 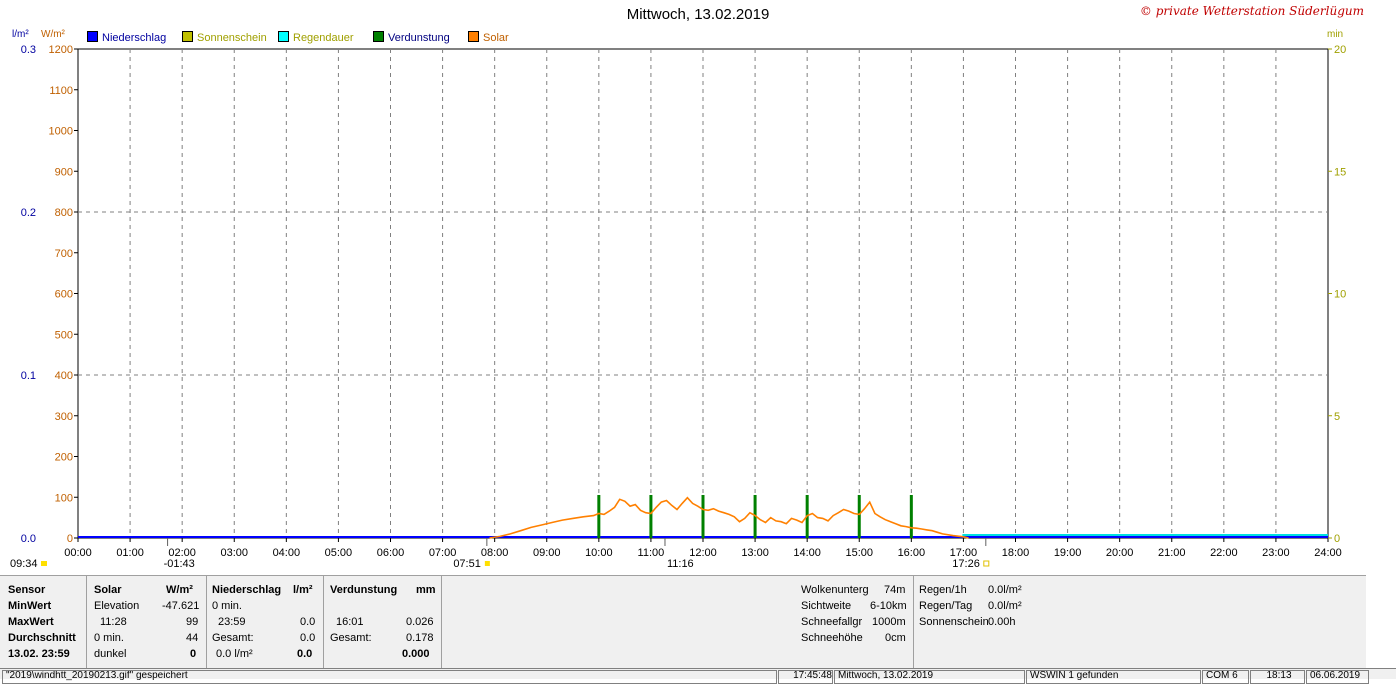 I want to click on x-tick-label: 07:00, so click(x=443, y=553).